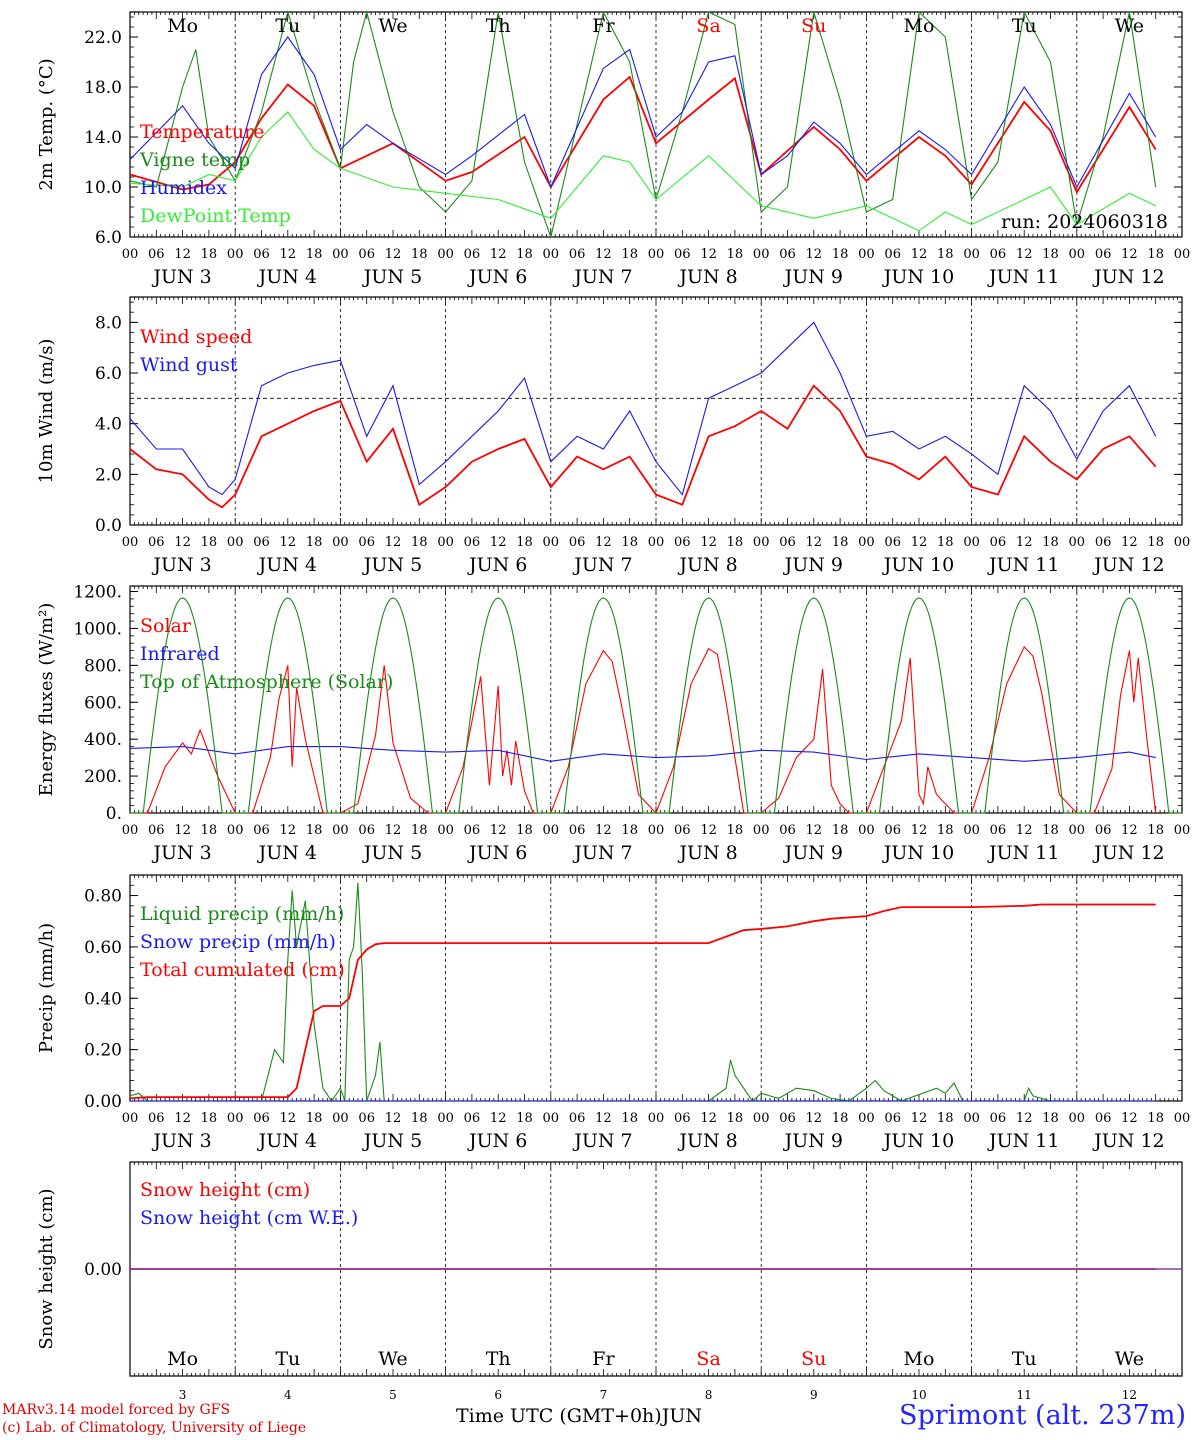  What do you see at coordinates (103, 666) in the screenshot?
I see `y-tick-label: 800.` at bounding box center [103, 666].